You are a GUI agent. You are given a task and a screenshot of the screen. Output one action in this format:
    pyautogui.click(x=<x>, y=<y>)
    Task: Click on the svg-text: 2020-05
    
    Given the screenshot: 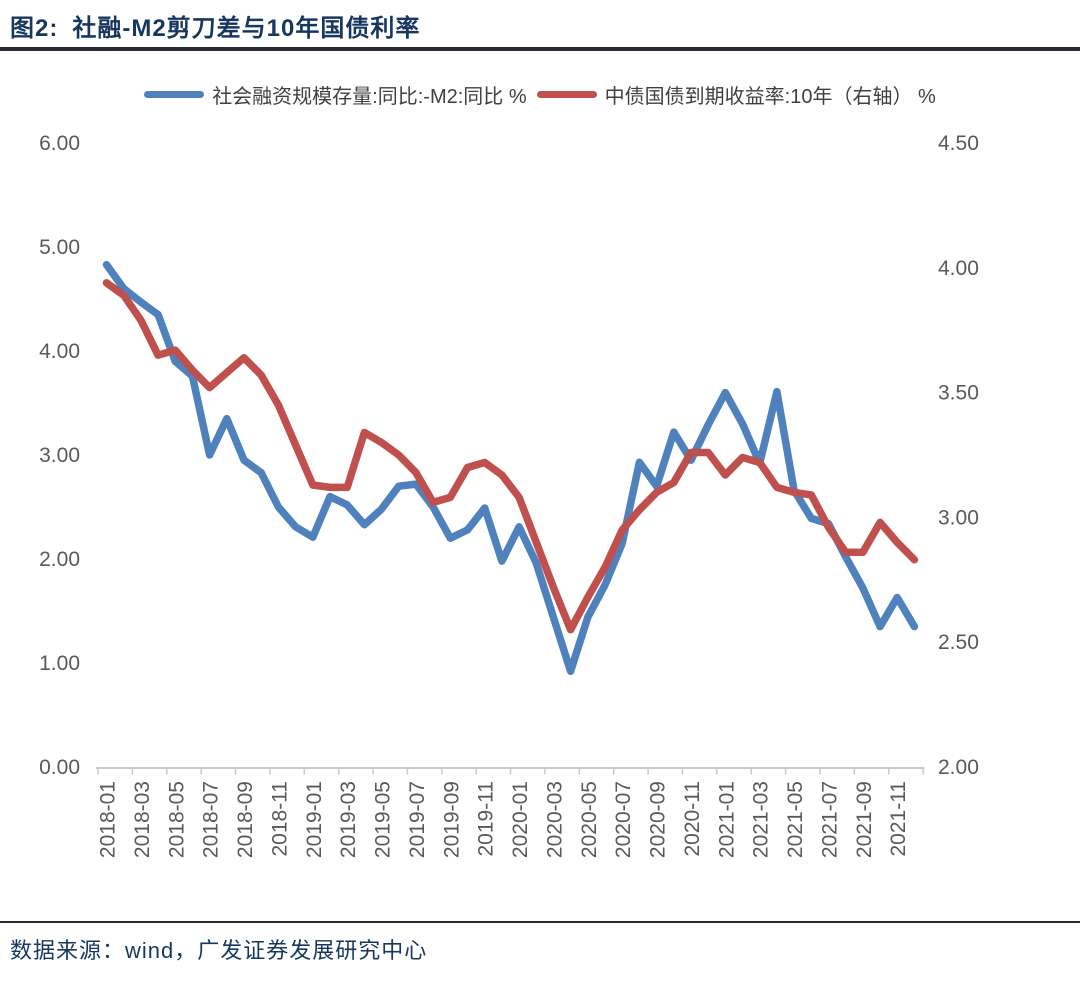 What is the action you would take?
    pyautogui.click(x=589, y=819)
    